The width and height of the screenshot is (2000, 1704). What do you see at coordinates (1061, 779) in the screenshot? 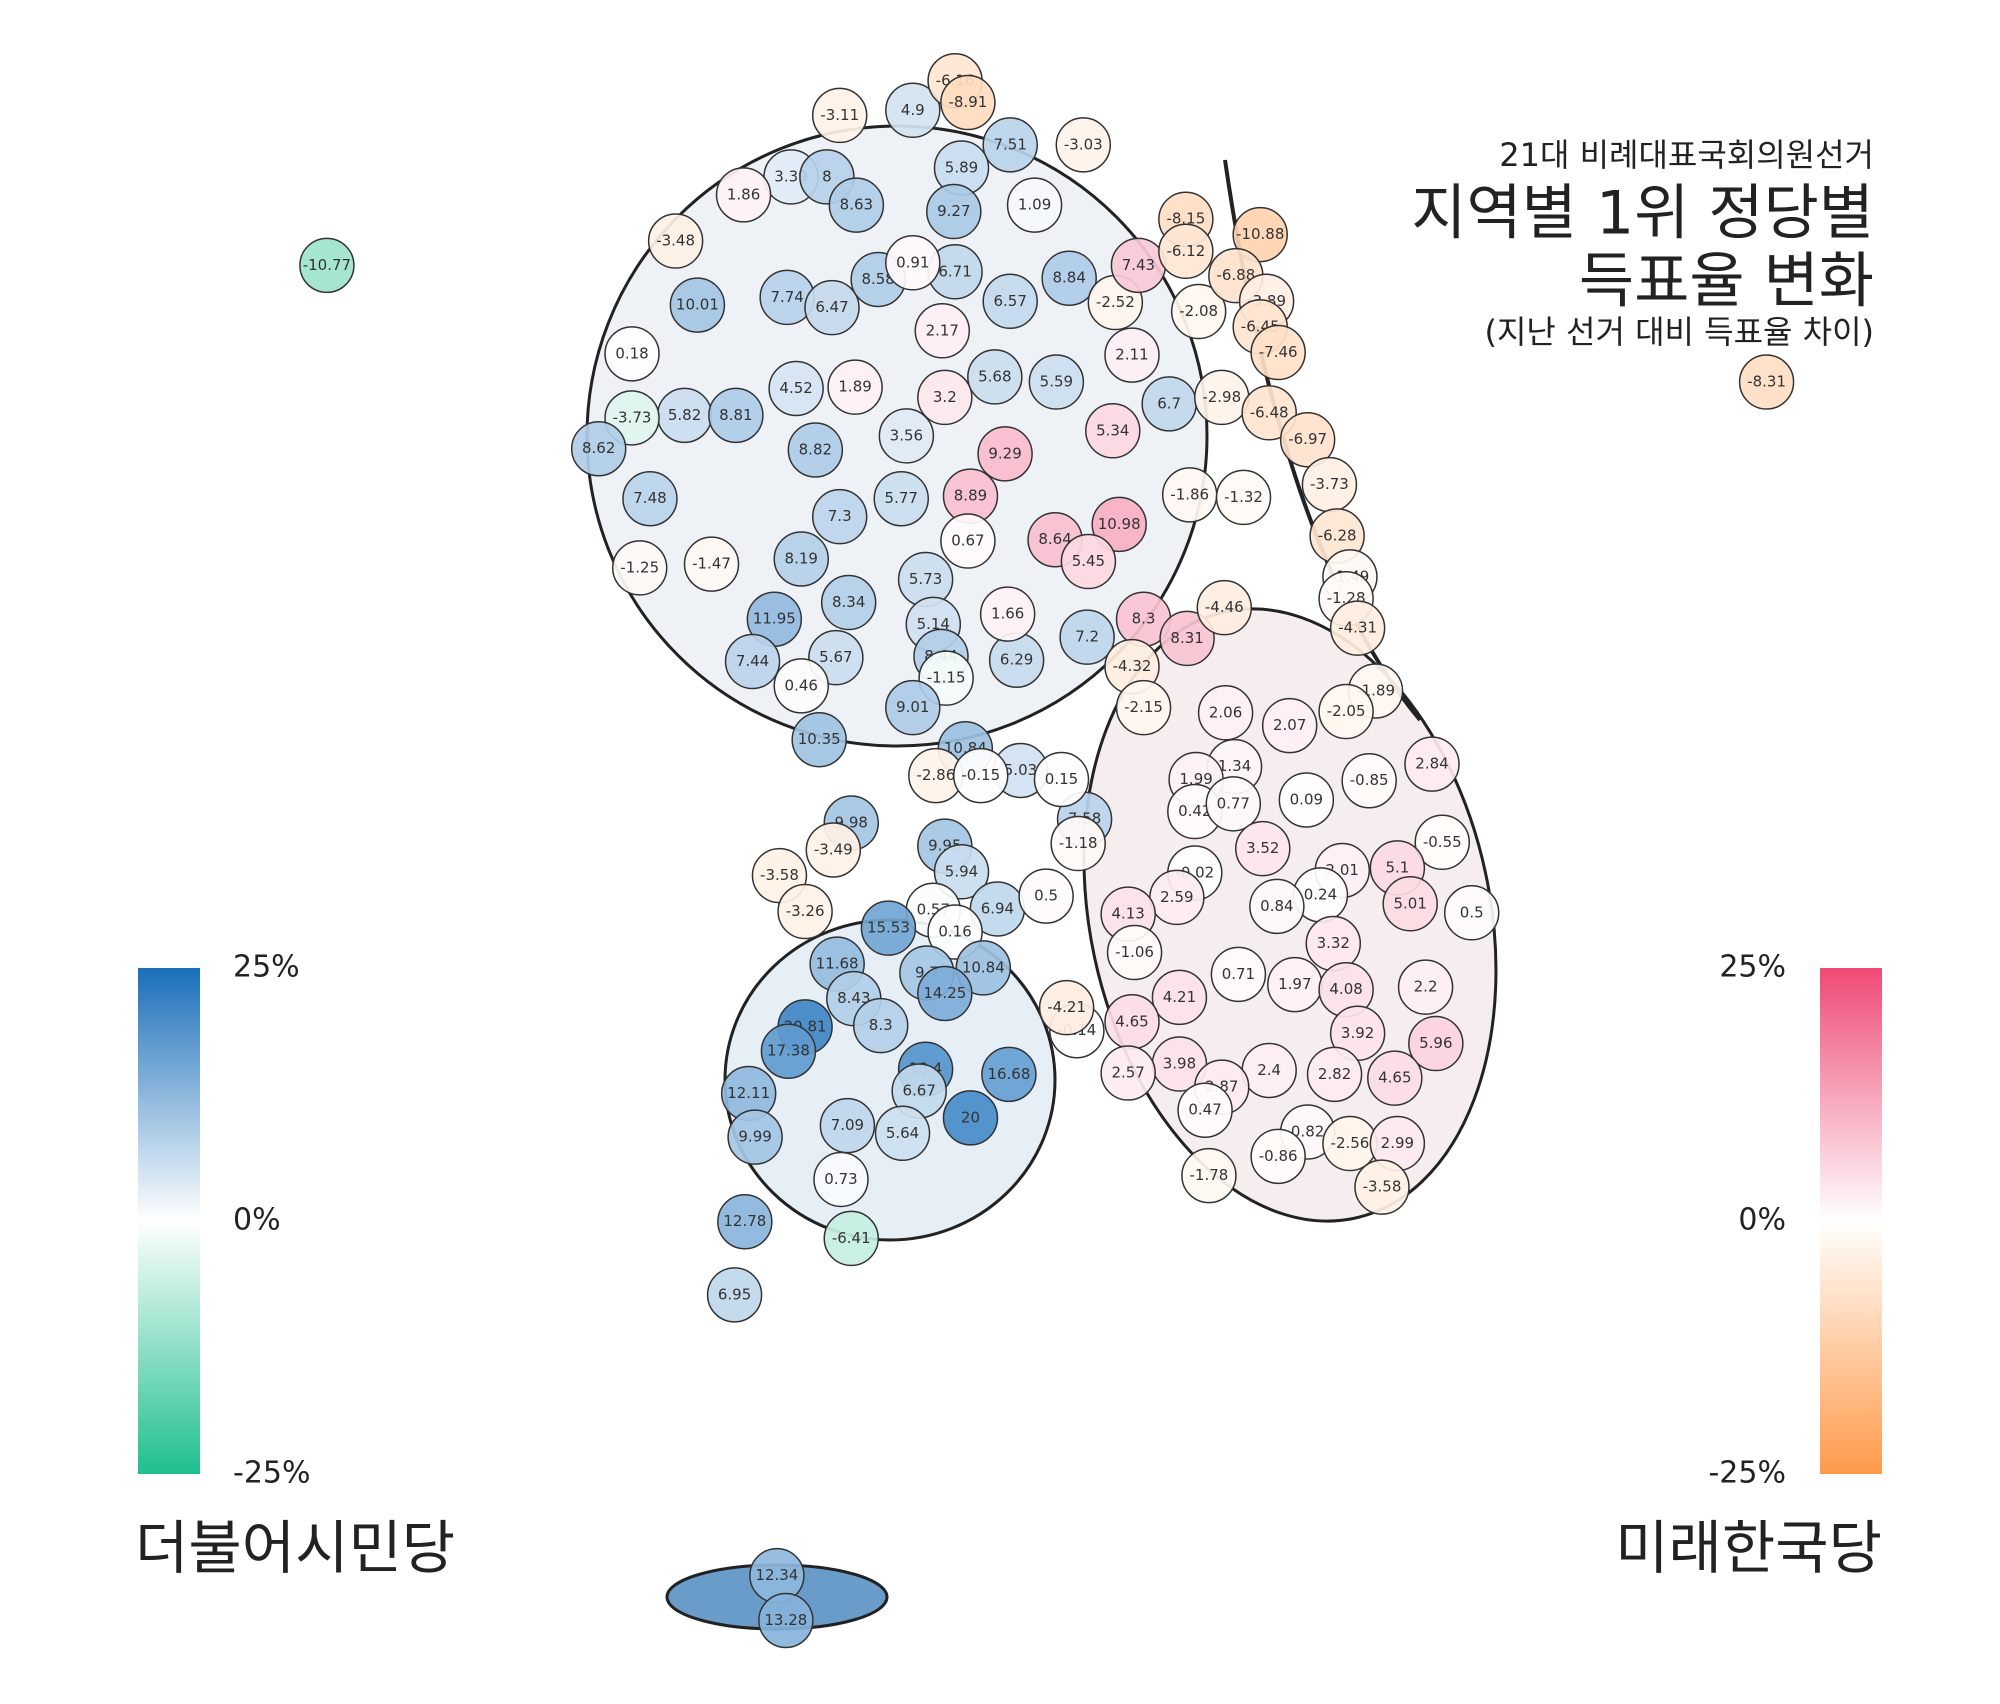
I see `region-label: 0.15` at bounding box center [1061, 779].